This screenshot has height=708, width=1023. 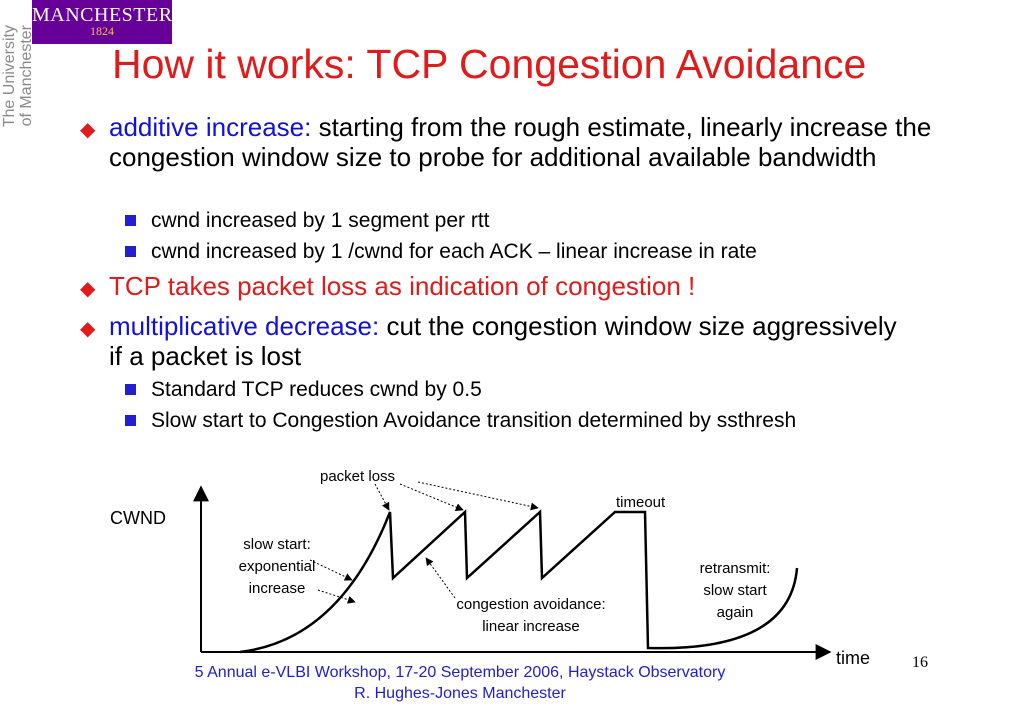 I want to click on sub-bullet-reduces-half: Standard TCP reduces cwnd by 0.5, so click(x=303, y=390).